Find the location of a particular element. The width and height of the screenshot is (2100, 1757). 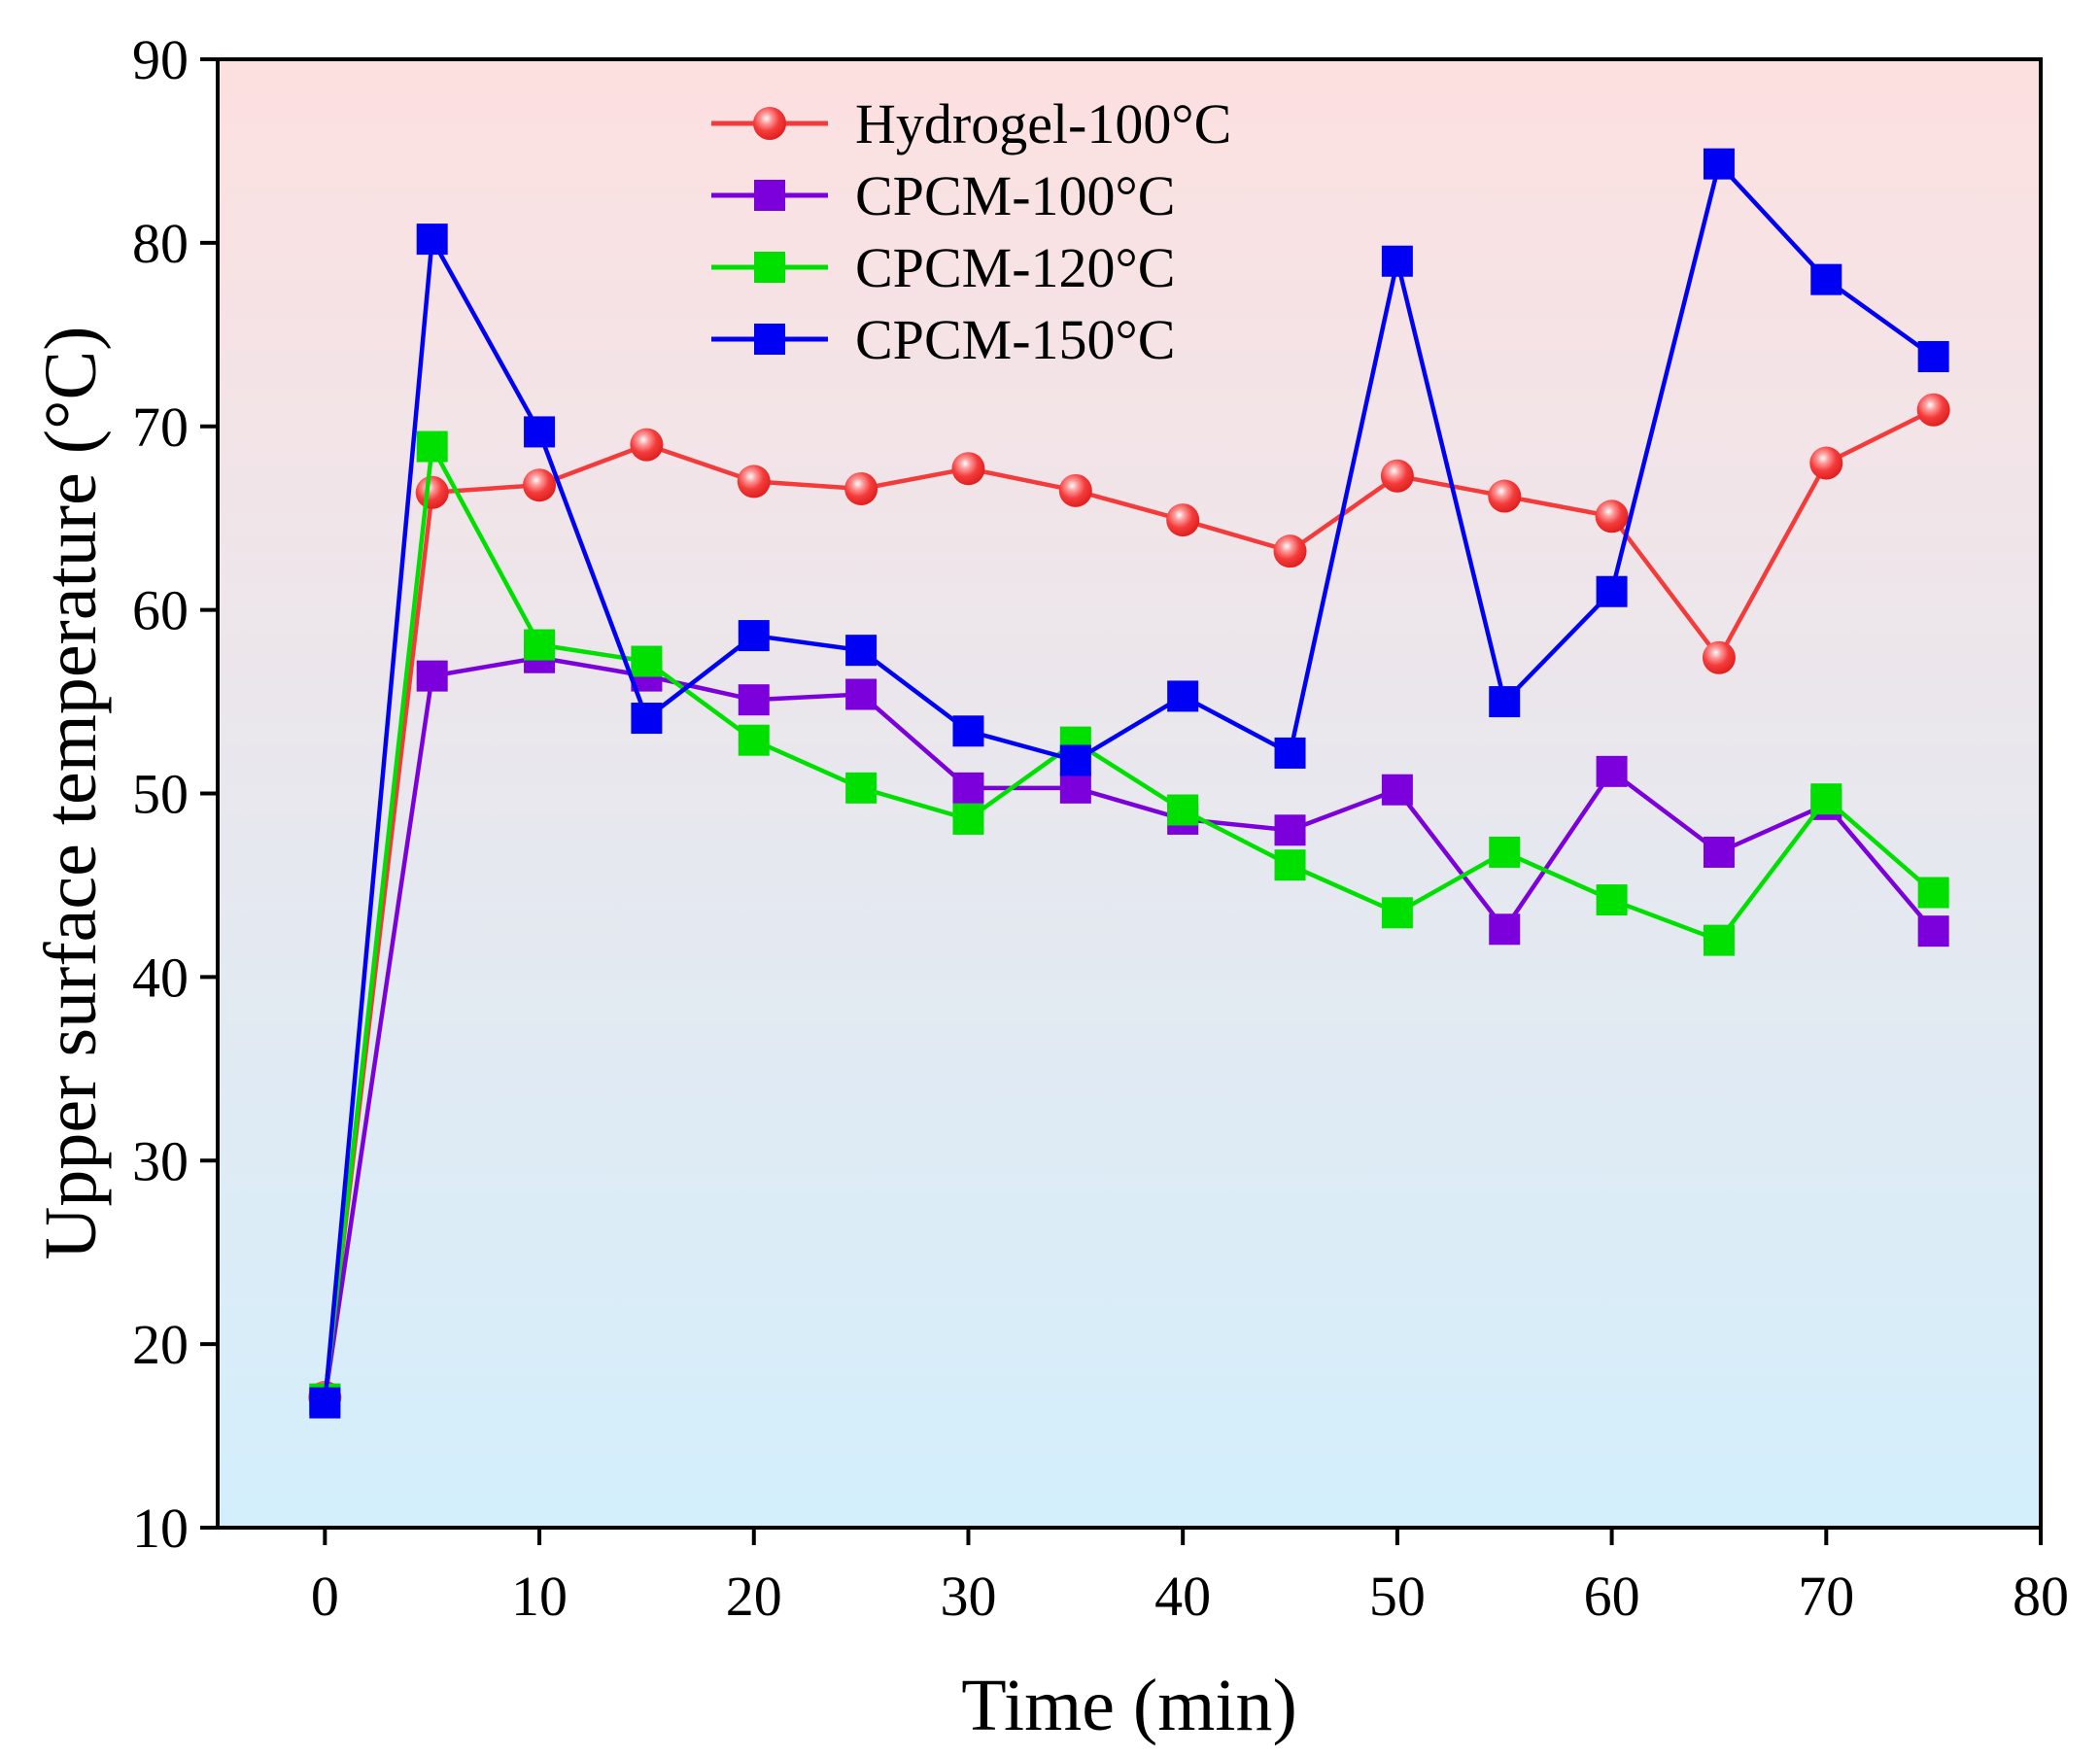

x-tick-label: 0 is located at coordinates (325, 1597).